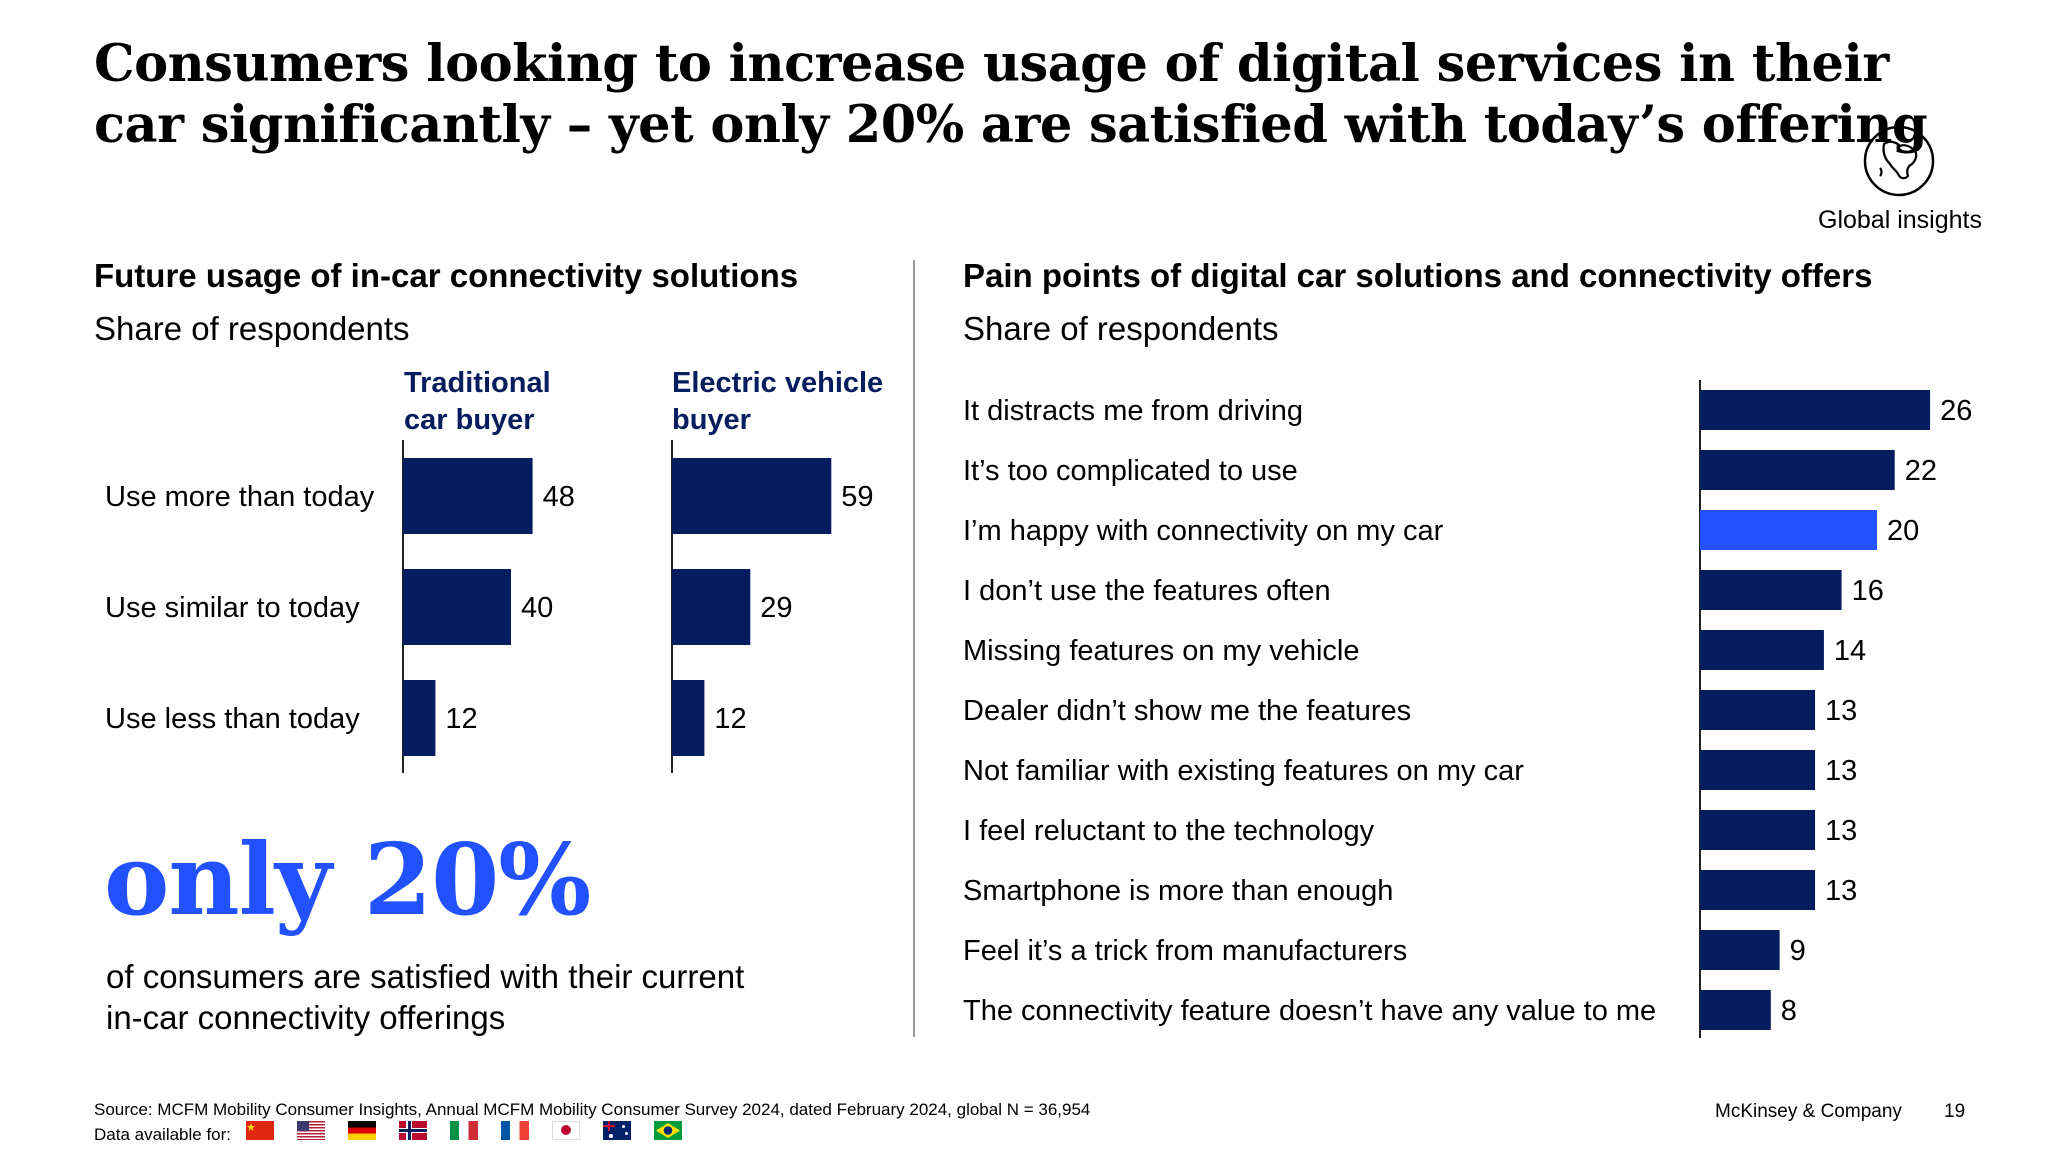  What do you see at coordinates (1161, 651) in the screenshot?
I see `category-label-pain-point-5: Missing features on my vehicle` at bounding box center [1161, 651].